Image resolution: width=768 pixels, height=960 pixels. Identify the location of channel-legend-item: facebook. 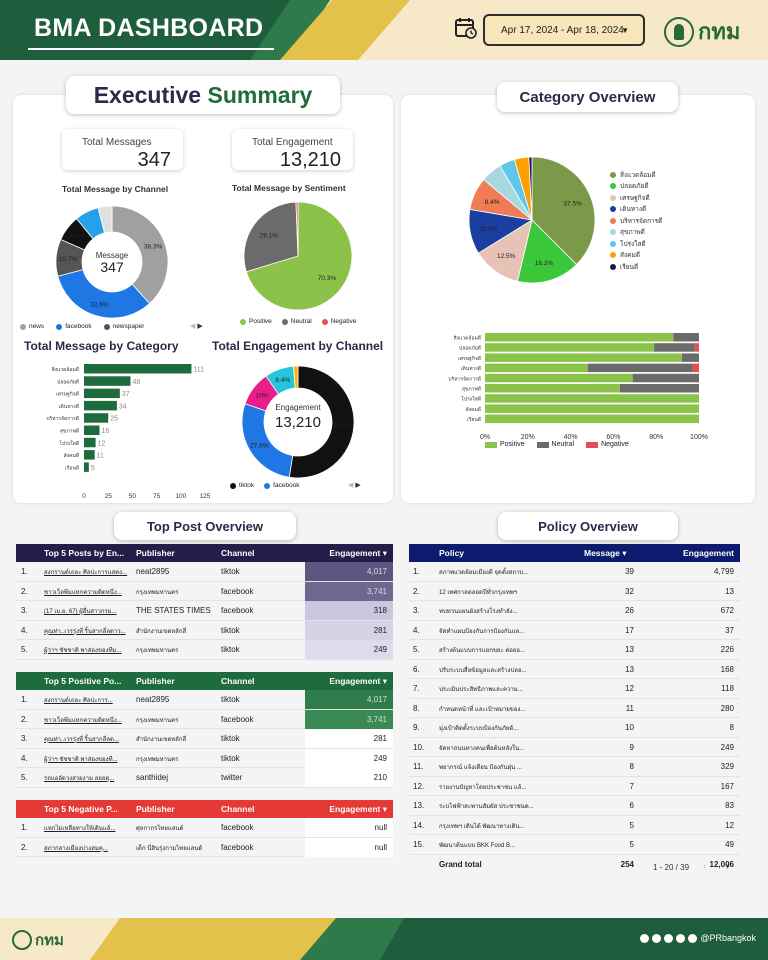
(74, 326).